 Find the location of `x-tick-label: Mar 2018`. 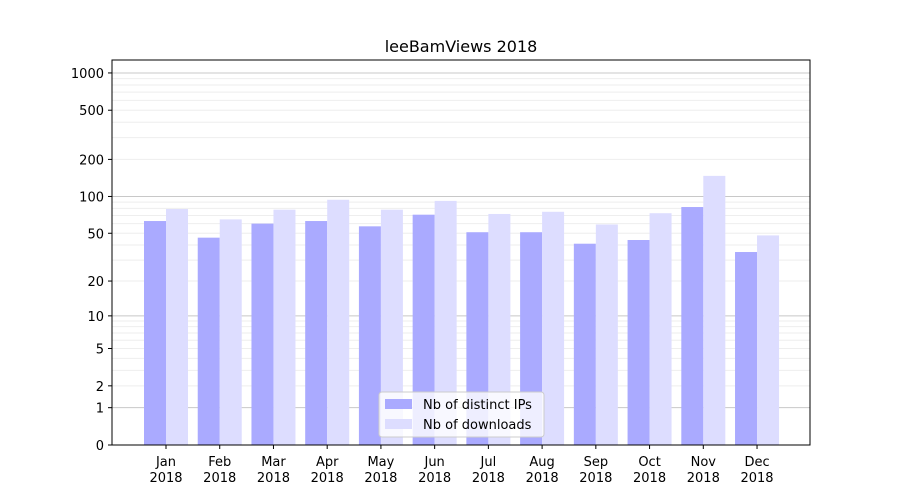

x-tick-label: Mar 2018 is located at coordinates (273, 470).